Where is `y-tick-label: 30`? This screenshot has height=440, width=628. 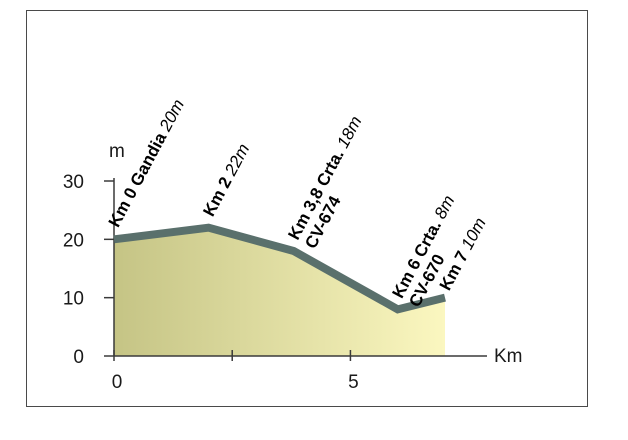
y-tick-label: 30 is located at coordinates (73, 182).